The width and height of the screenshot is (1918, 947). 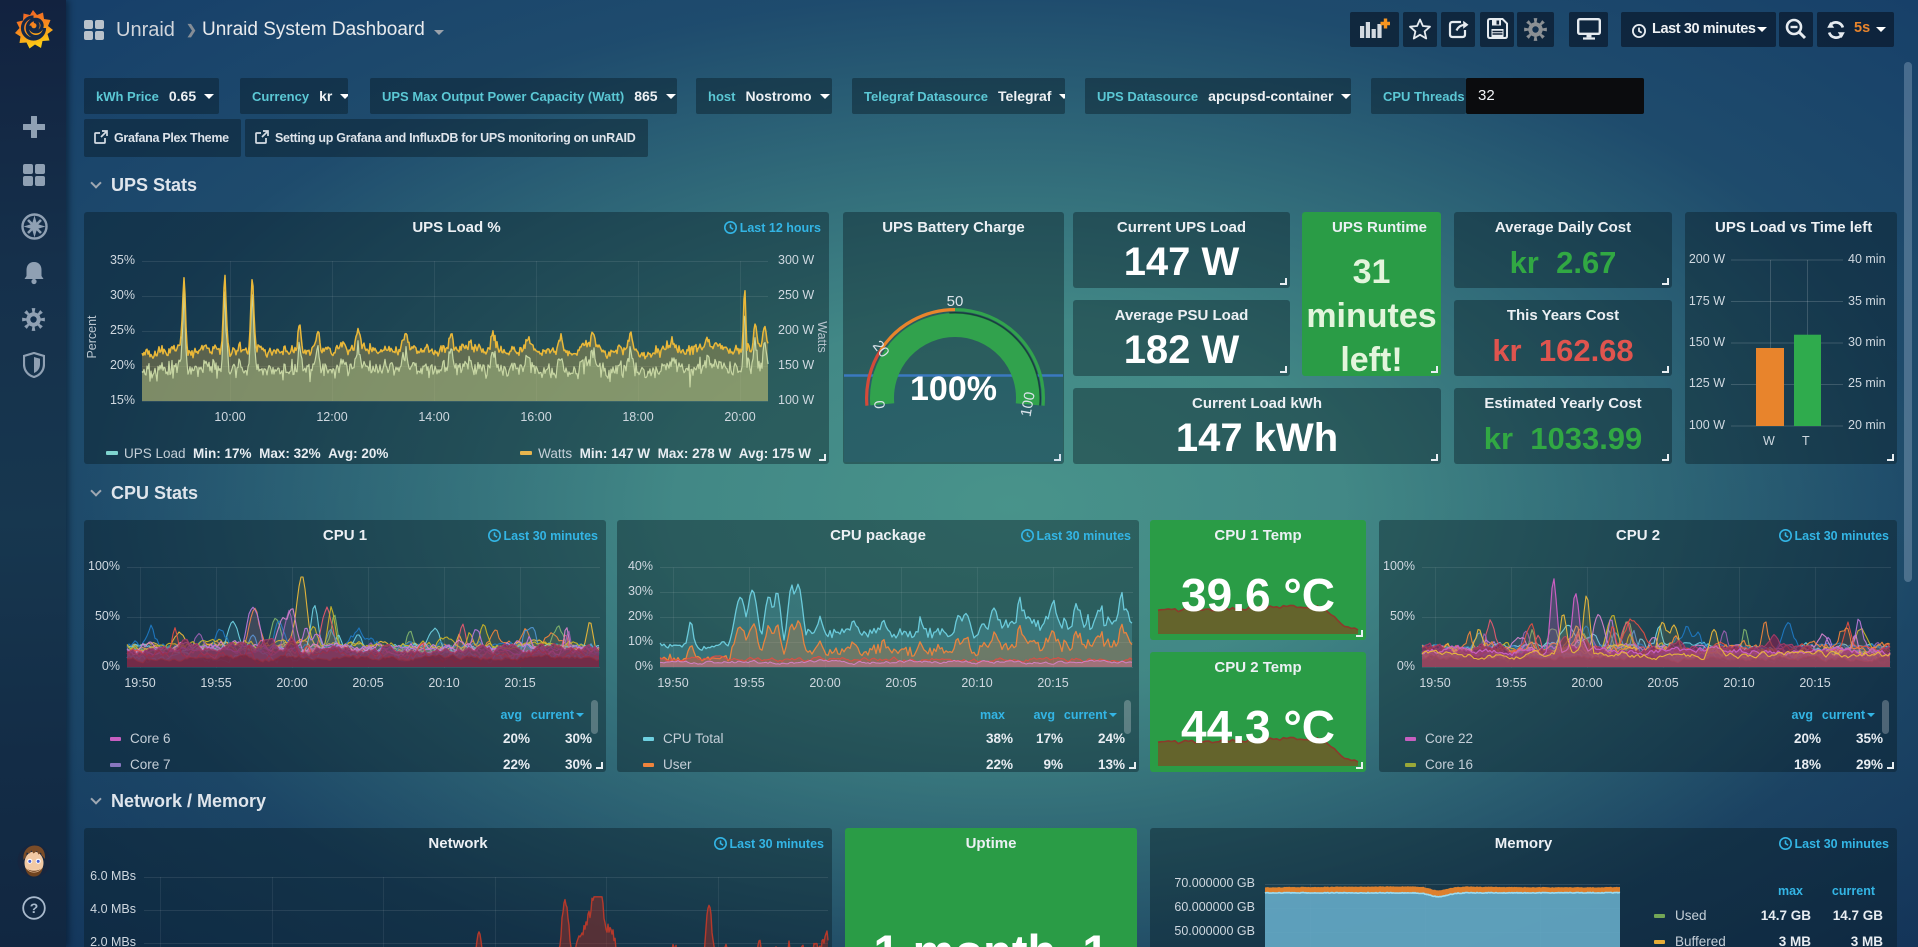 What do you see at coordinates (955, 301) in the screenshot?
I see `svg-text: 50` at bounding box center [955, 301].